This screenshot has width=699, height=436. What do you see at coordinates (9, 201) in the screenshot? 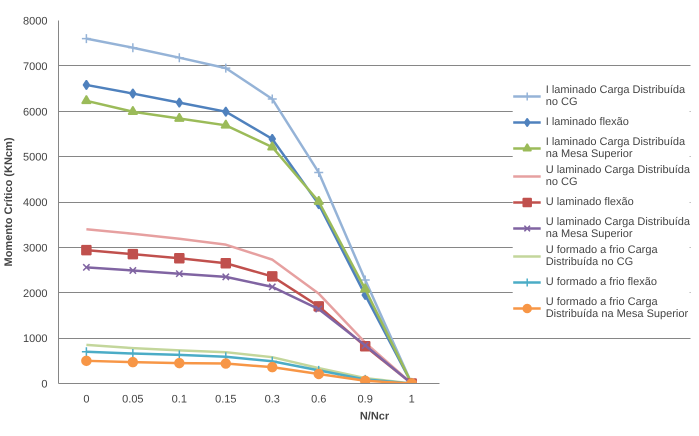
I see `y-axis-title: Momento Crítico (KNcm)` at bounding box center [9, 201].